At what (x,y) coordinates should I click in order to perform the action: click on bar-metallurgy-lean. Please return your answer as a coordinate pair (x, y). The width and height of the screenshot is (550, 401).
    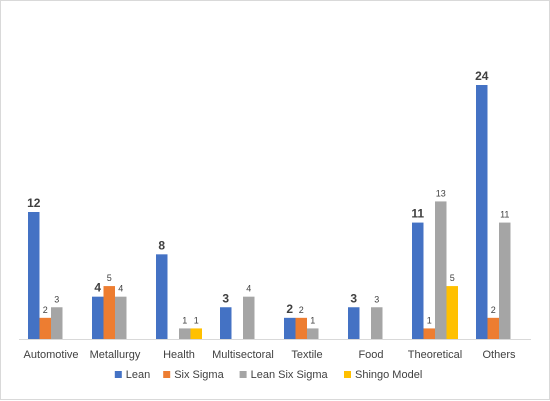
    Looking at the image, I should click on (98, 317).